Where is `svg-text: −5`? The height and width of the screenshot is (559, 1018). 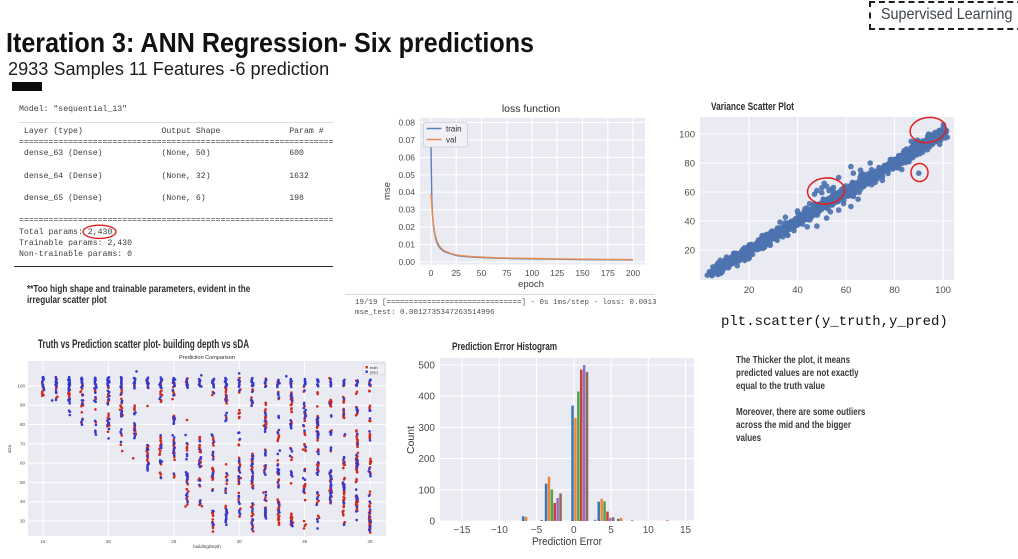
svg-text: −5 is located at coordinates (537, 530).